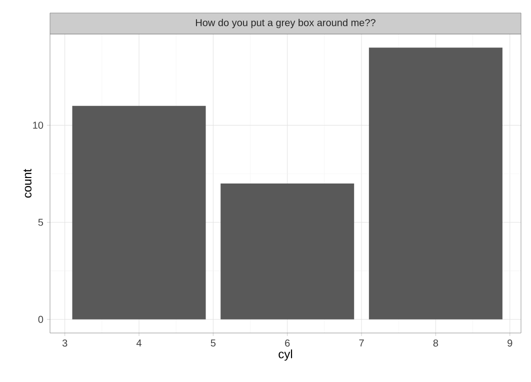 Image resolution: width=531 pixels, height=382 pixels. Describe the element at coordinates (41, 222) in the screenshot. I see `y-tick-label: 5` at that location.